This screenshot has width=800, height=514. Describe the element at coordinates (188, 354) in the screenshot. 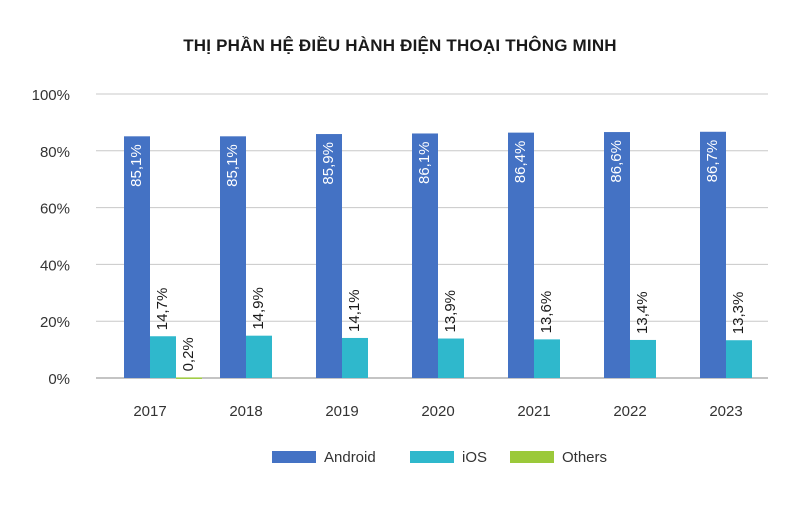

I see `data-label: 0,2%` at that location.